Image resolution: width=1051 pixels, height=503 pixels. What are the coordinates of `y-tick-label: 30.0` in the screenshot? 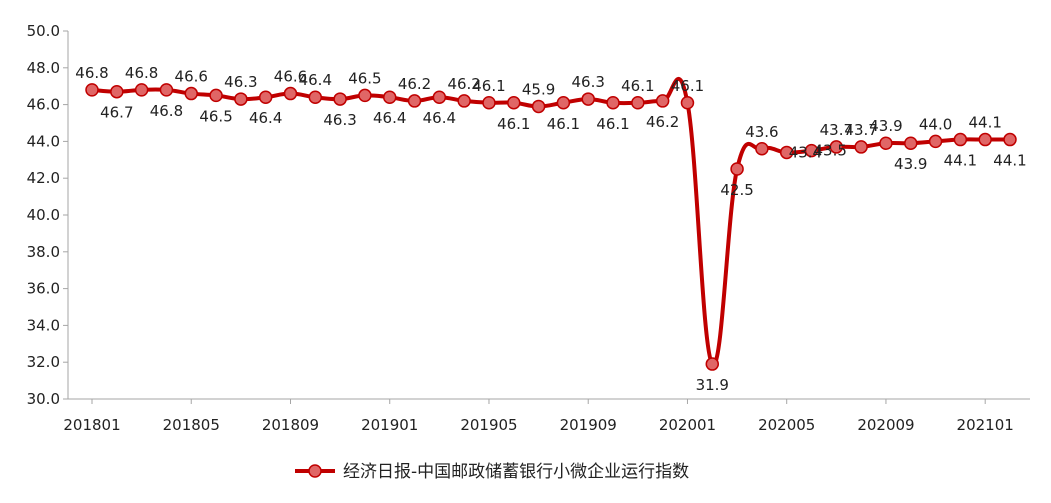 It's located at (43, 399).